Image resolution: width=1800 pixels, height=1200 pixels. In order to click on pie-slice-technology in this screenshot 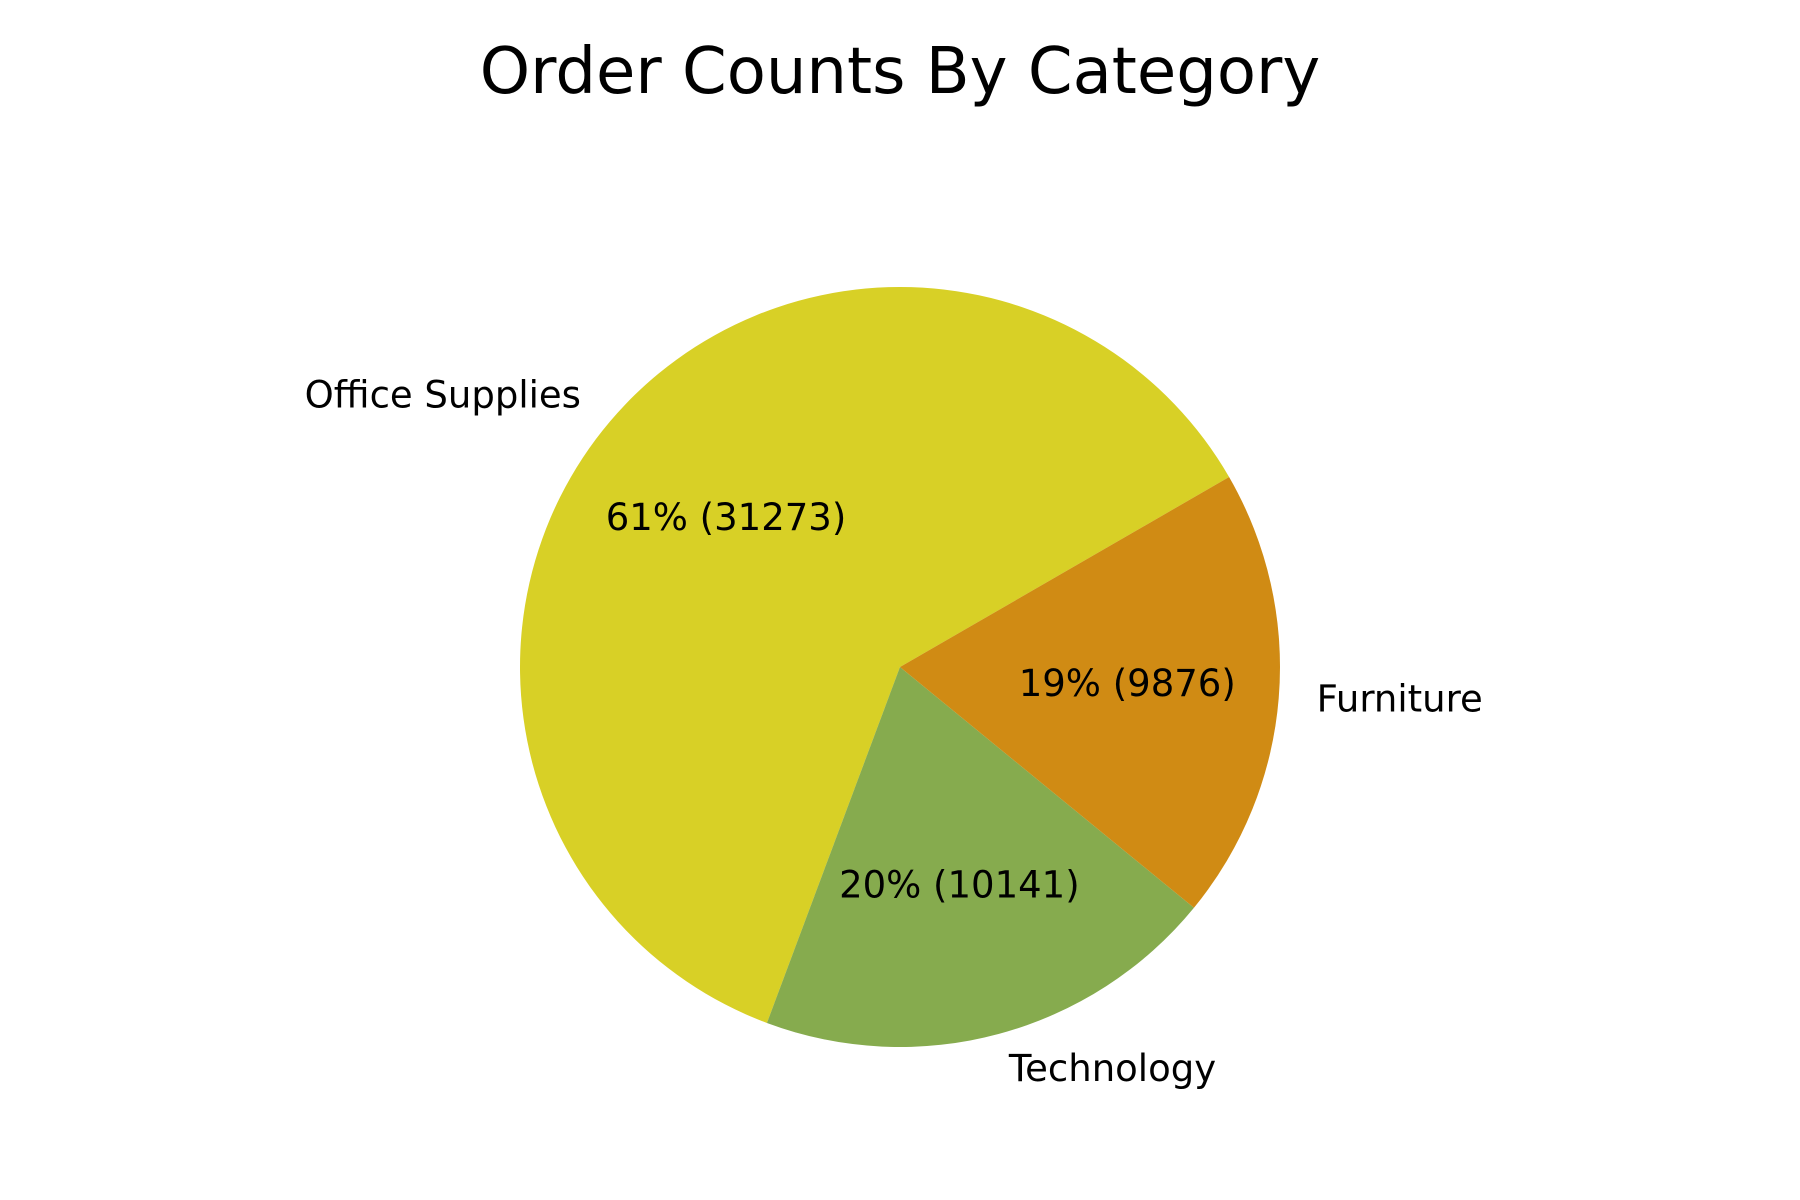, I will do `click(980, 857)`.